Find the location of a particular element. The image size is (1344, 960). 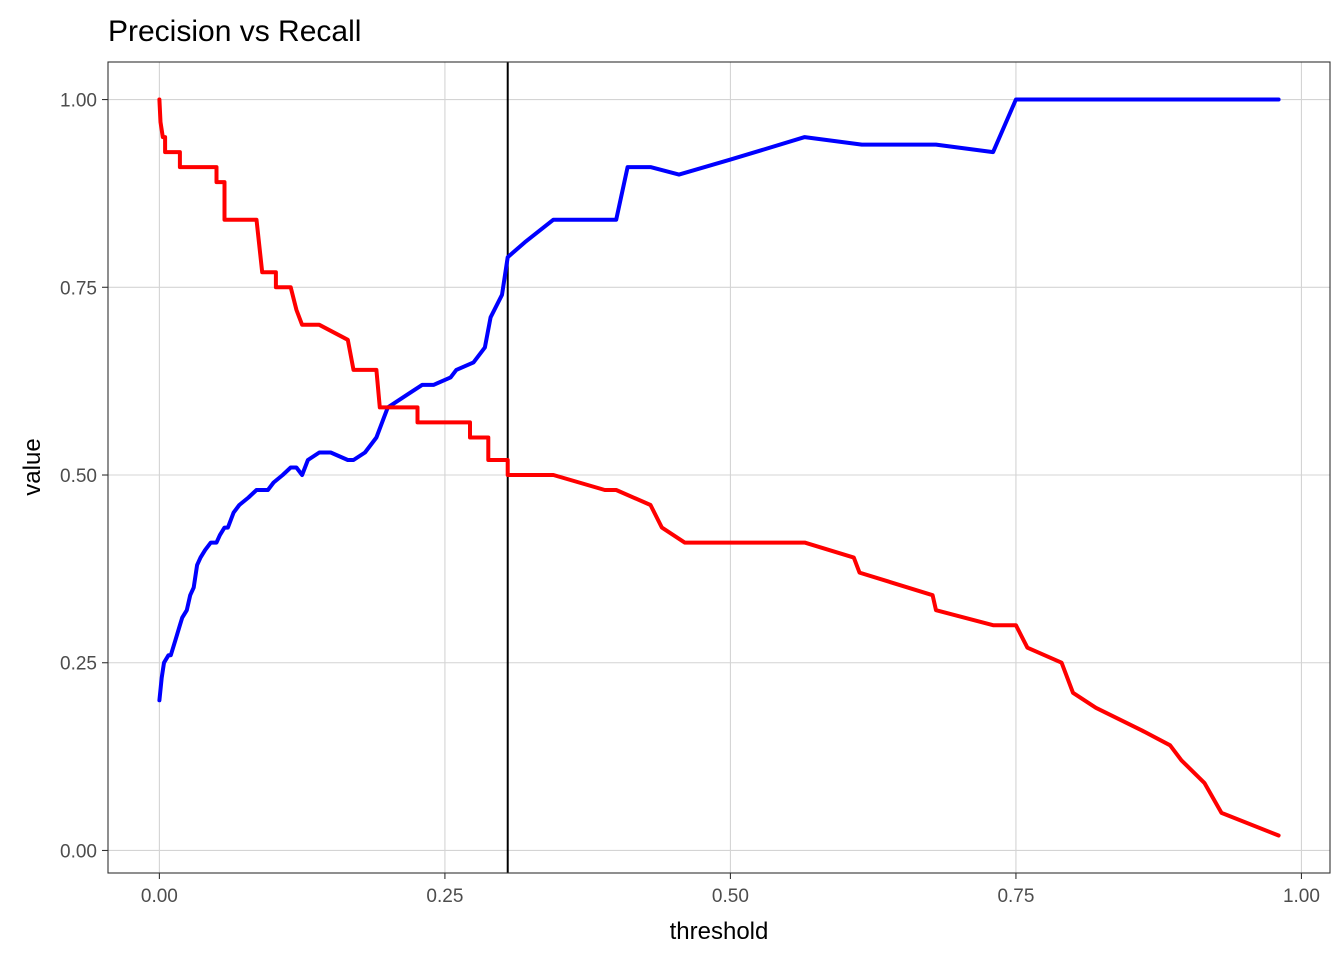

x-tick-label: 0.00 is located at coordinates (159, 896).